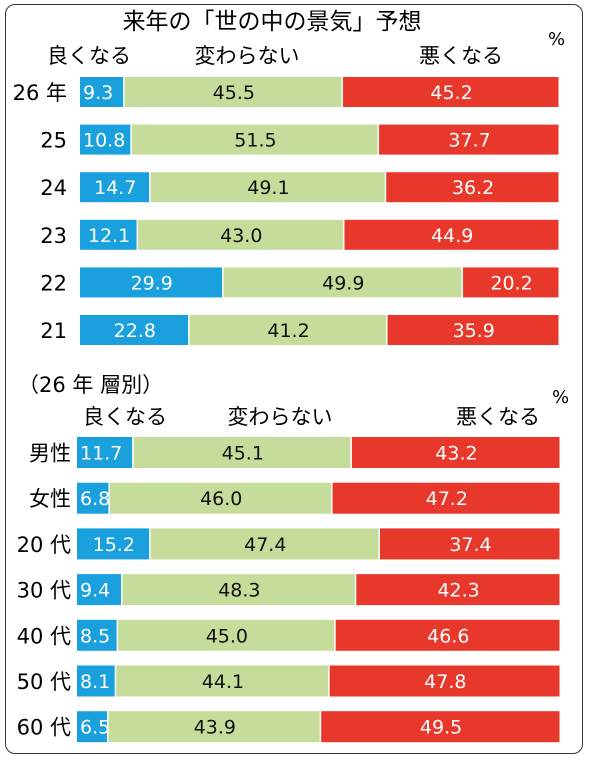  What do you see at coordinates (272, 22) in the screenshot?
I see `chart-title: 来年の「世の中の景気」予想` at bounding box center [272, 22].